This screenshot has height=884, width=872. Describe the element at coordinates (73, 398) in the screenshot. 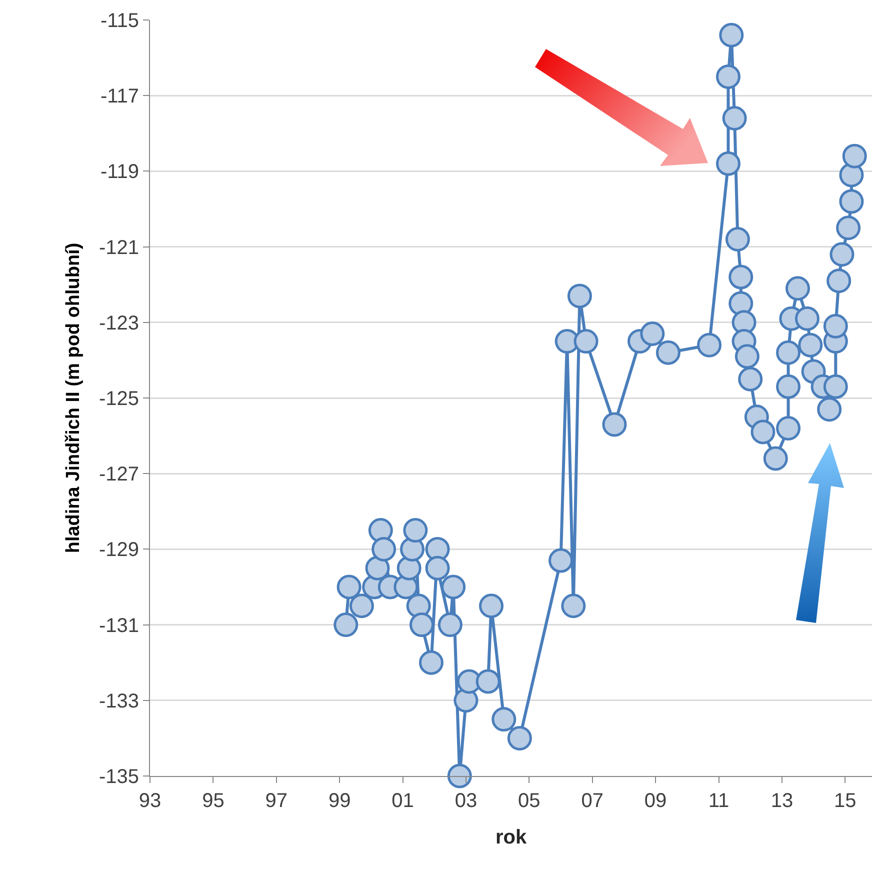

I see `y-axis-title: hladina Jindřich II (m pod ohlubní)` at that location.